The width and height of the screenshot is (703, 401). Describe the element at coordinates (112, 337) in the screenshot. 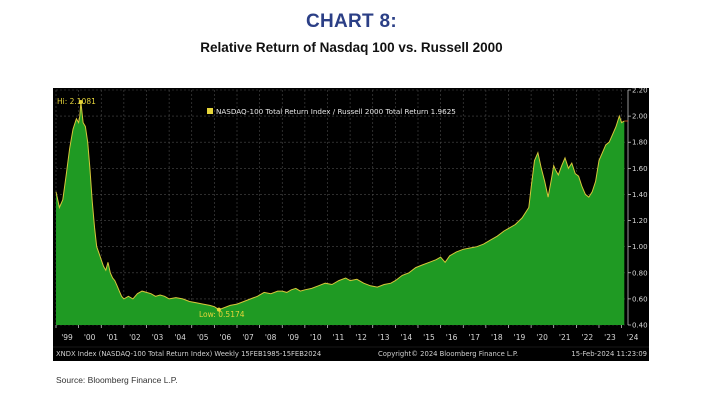

I see `x-tick-label: '01` at that location.